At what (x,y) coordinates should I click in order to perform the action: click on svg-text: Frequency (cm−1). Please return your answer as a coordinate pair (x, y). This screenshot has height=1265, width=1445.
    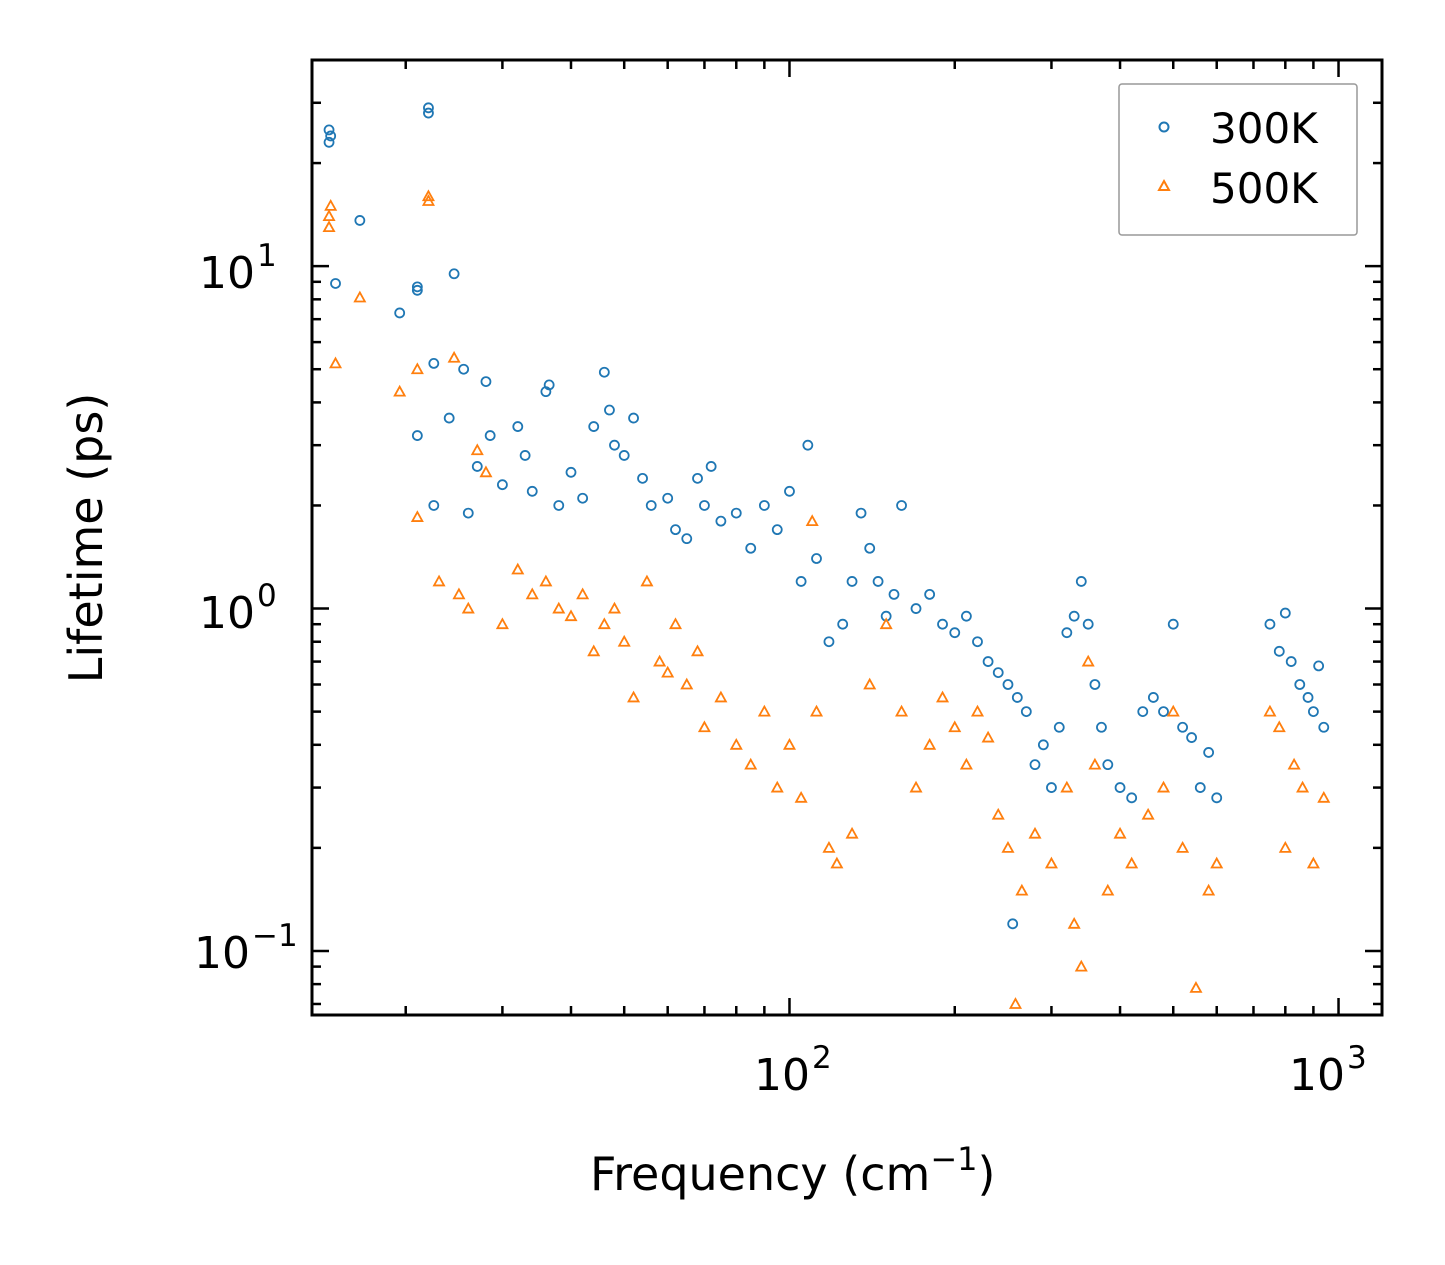
    Looking at the image, I should click on (792, 1170).